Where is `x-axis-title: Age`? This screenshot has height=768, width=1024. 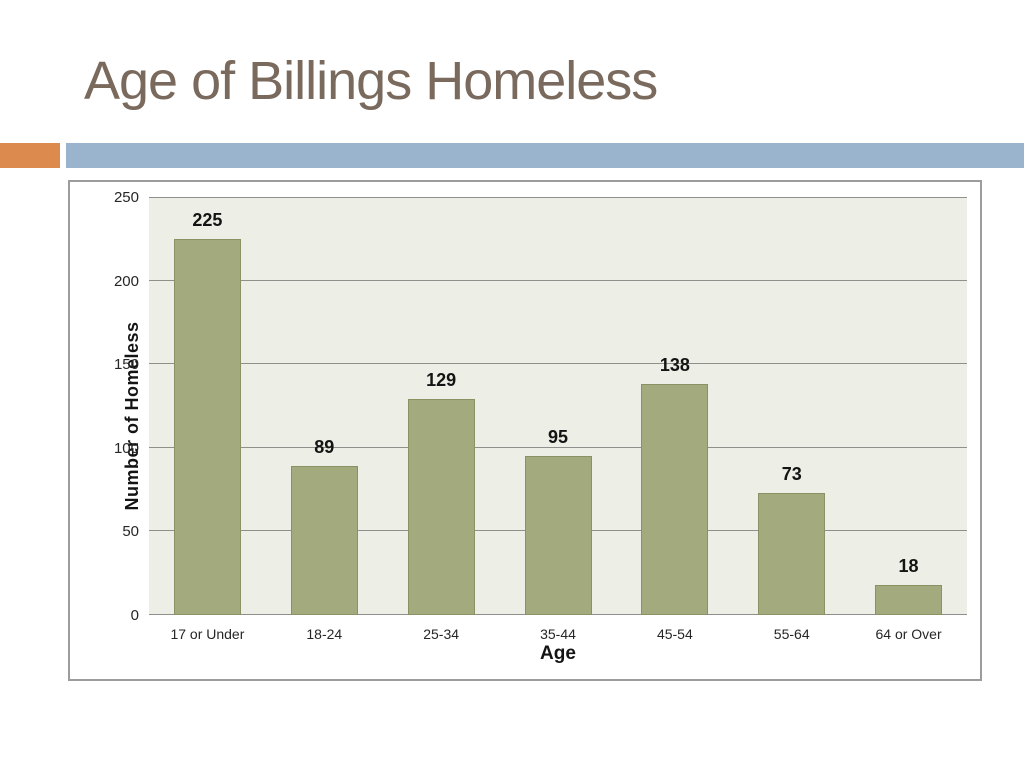 x-axis-title: Age is located at coordinates (558, 653).